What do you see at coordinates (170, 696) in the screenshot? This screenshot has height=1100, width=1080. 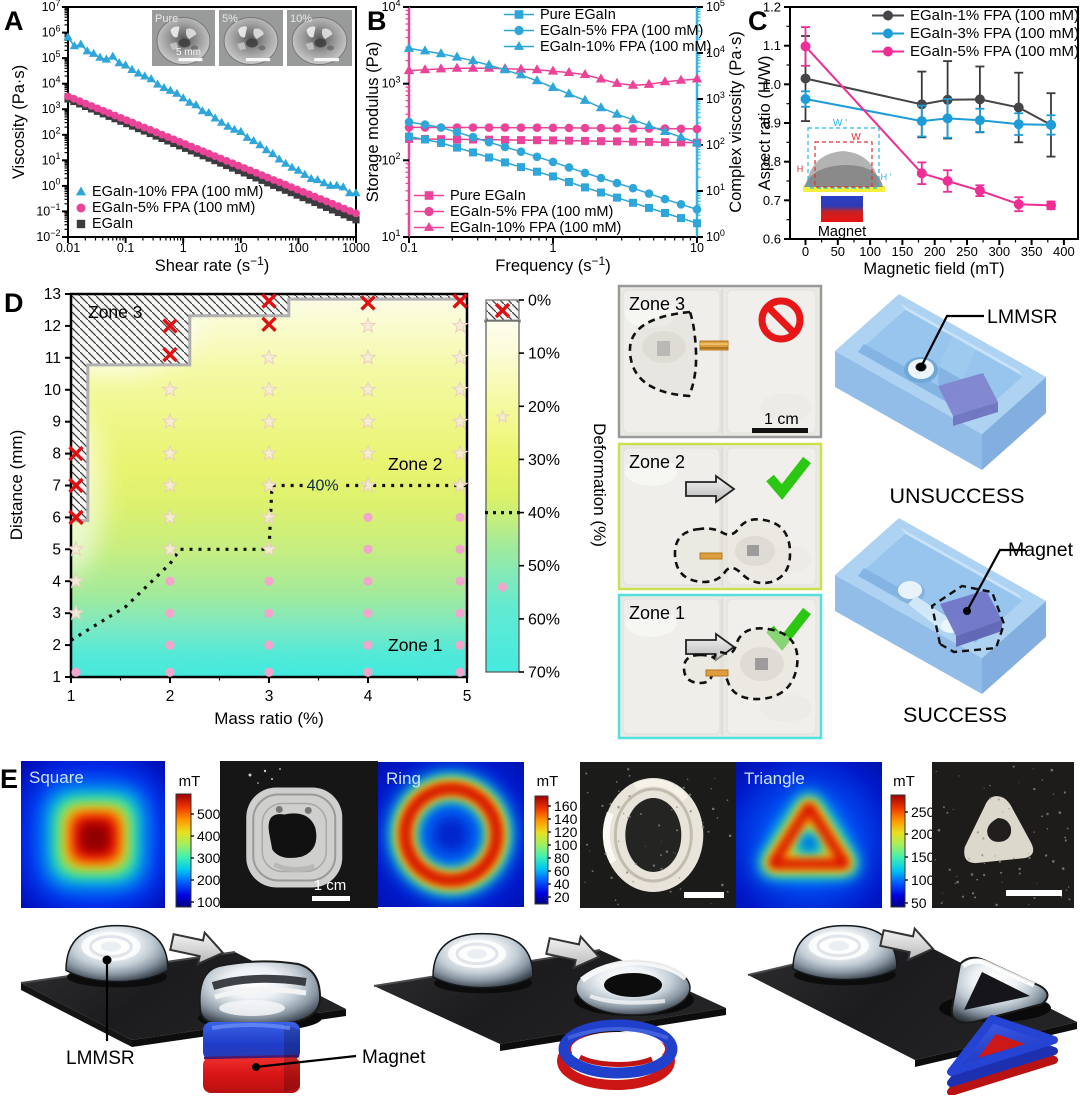 I see `svg-text: 2` at bounding box center [170, 696].